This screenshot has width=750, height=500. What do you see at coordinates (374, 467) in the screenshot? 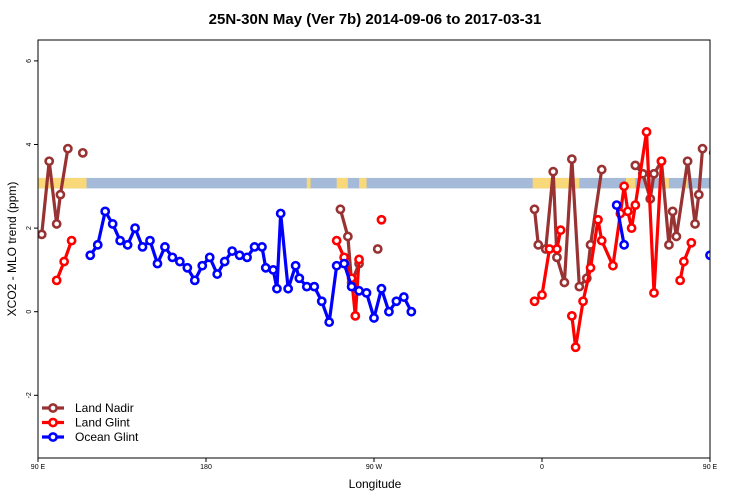
I see `x-tick-label: 90 W` at bounding box center [374, 467].